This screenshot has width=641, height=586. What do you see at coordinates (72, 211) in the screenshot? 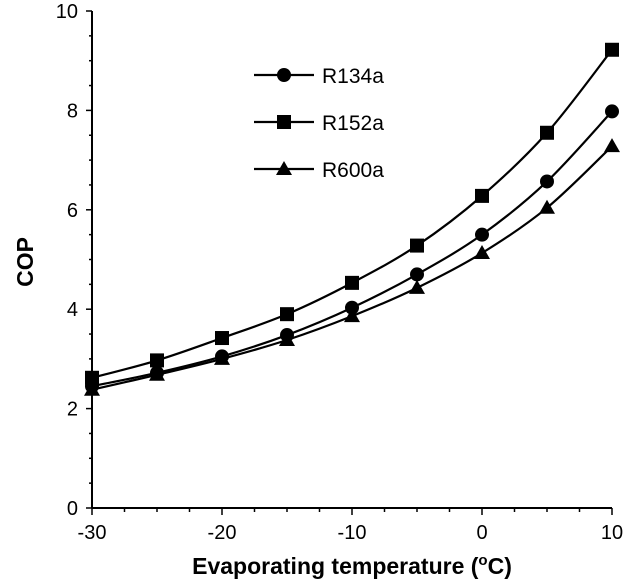
I see `y-tick-label: 6` at bounding box center [72, 211].